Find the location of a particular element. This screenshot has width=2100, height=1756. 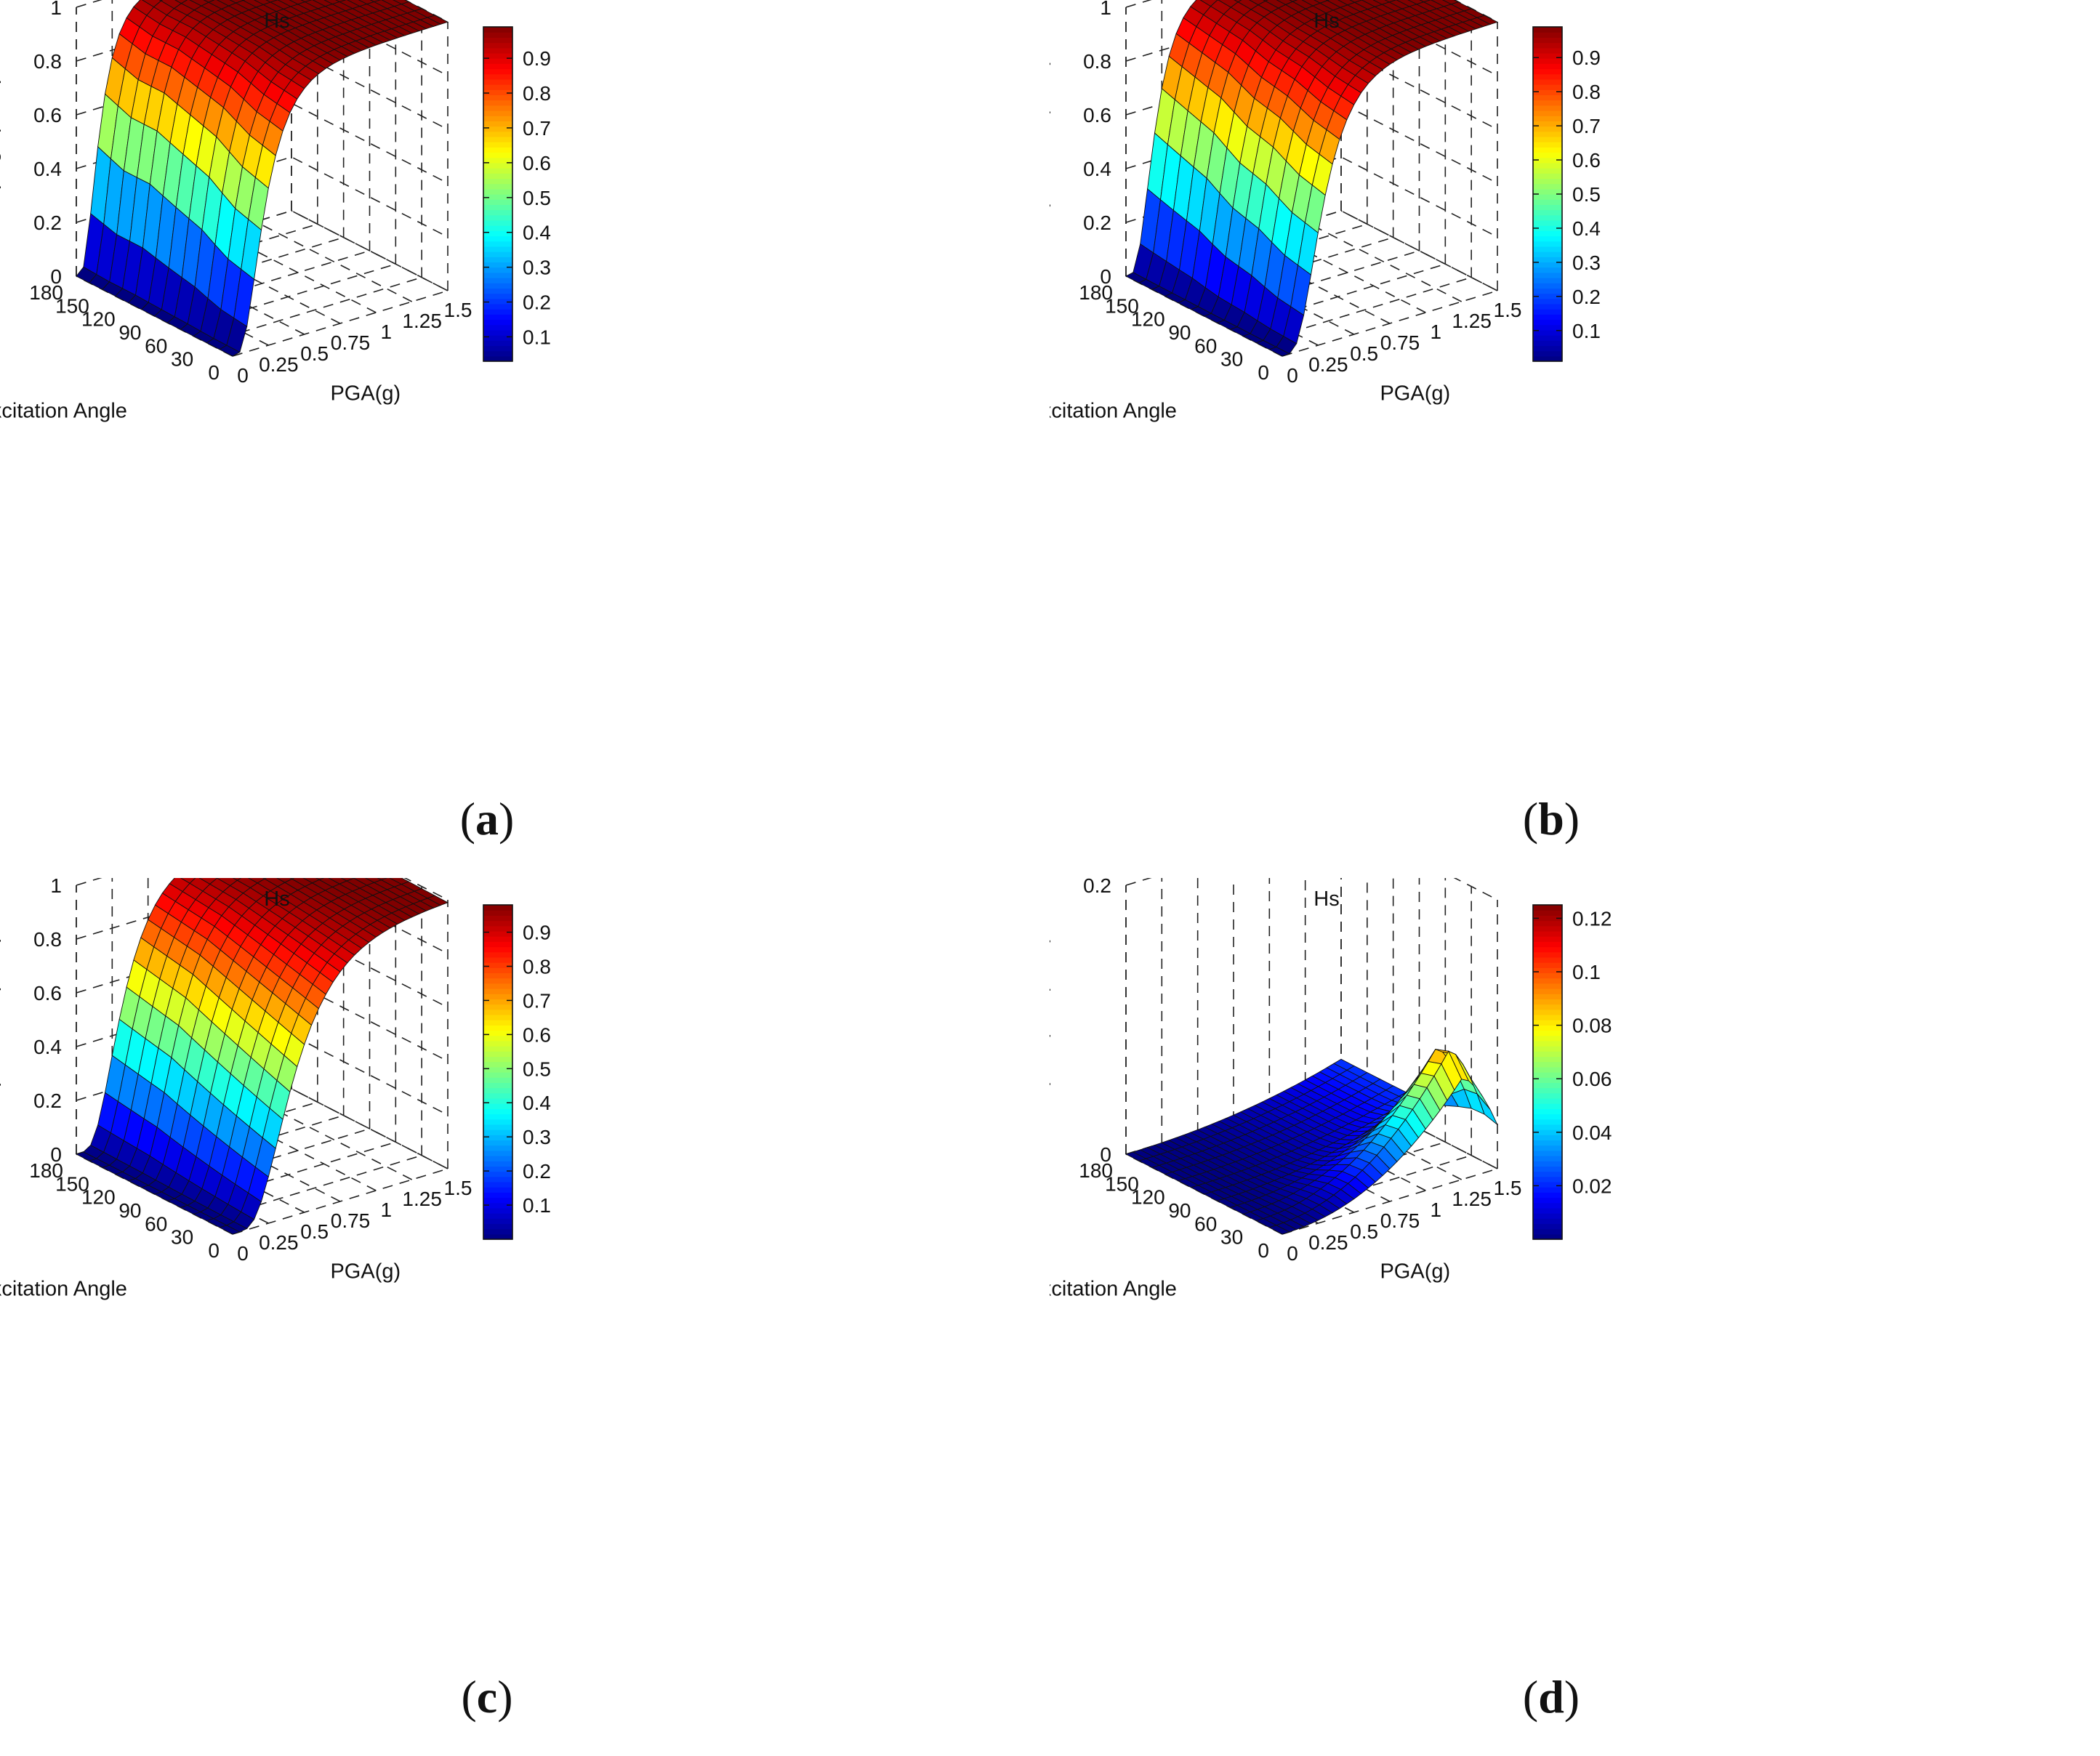

y-tick-label: 180 is located at coordinates (46, 292).